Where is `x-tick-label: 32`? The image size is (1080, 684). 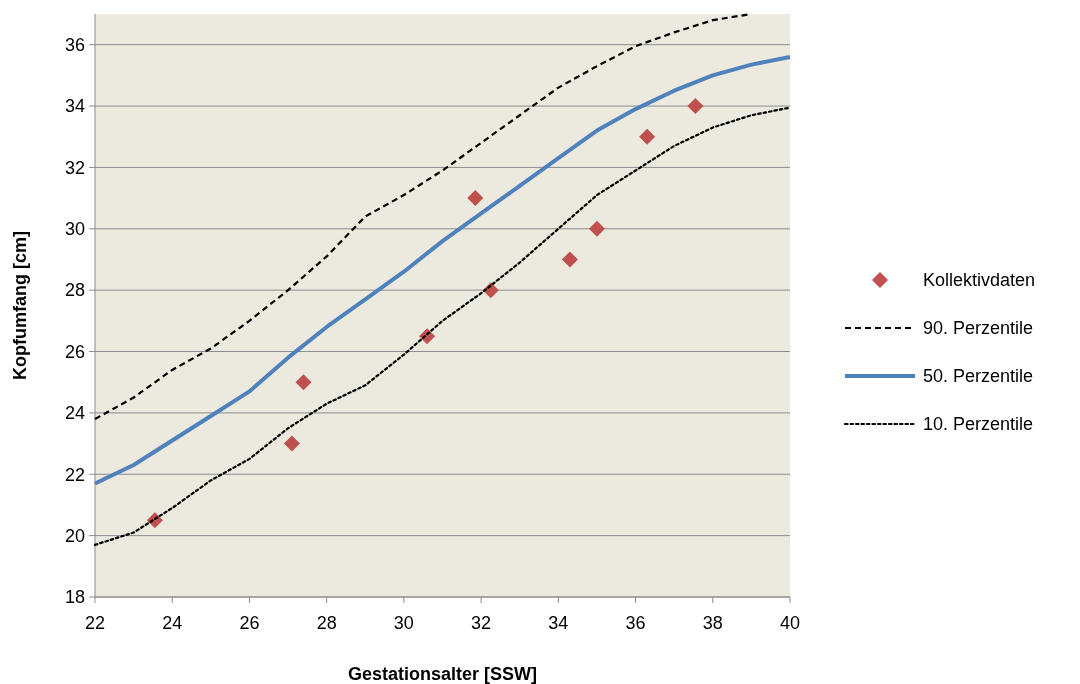
x-tick-label: 32 is located at coordinates (481, 623).